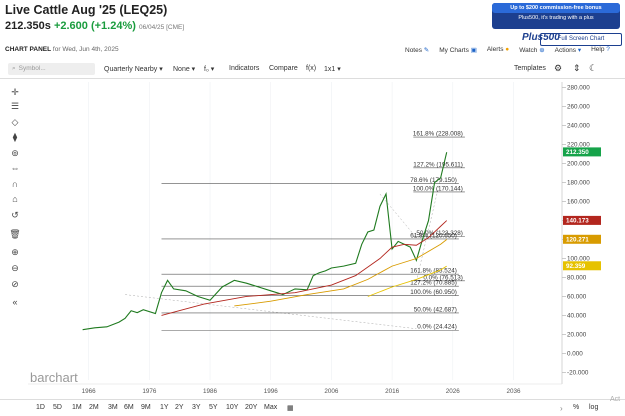  I want to click on chart-panel-title: CHART PANEL, so click(28, 49).